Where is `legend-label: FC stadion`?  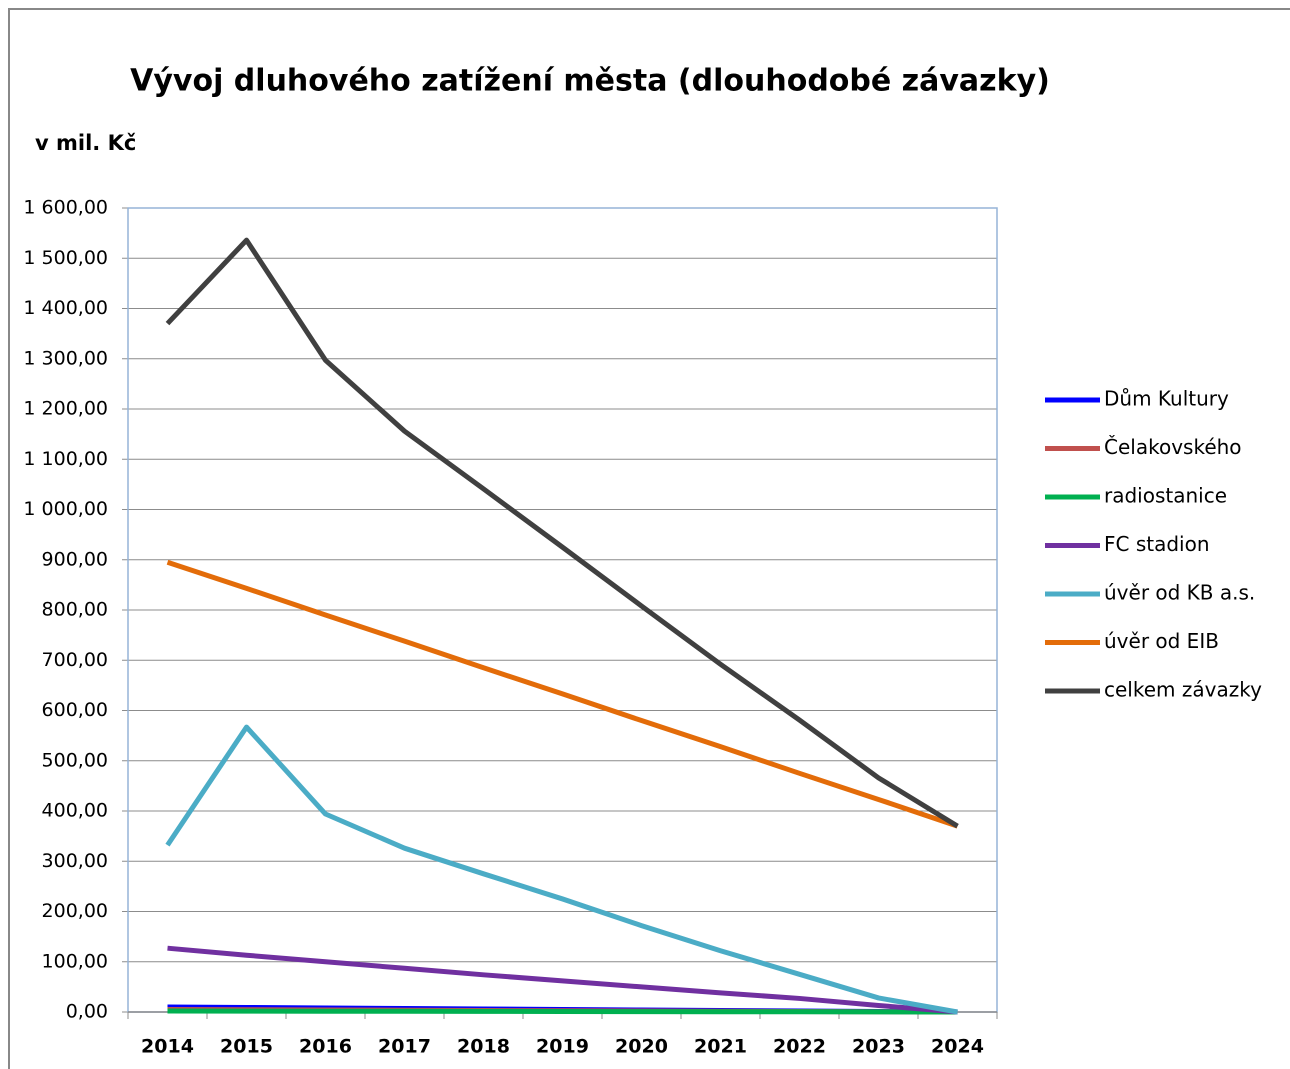 legend-label: FC stadion is located at coordinates (1157, 544).